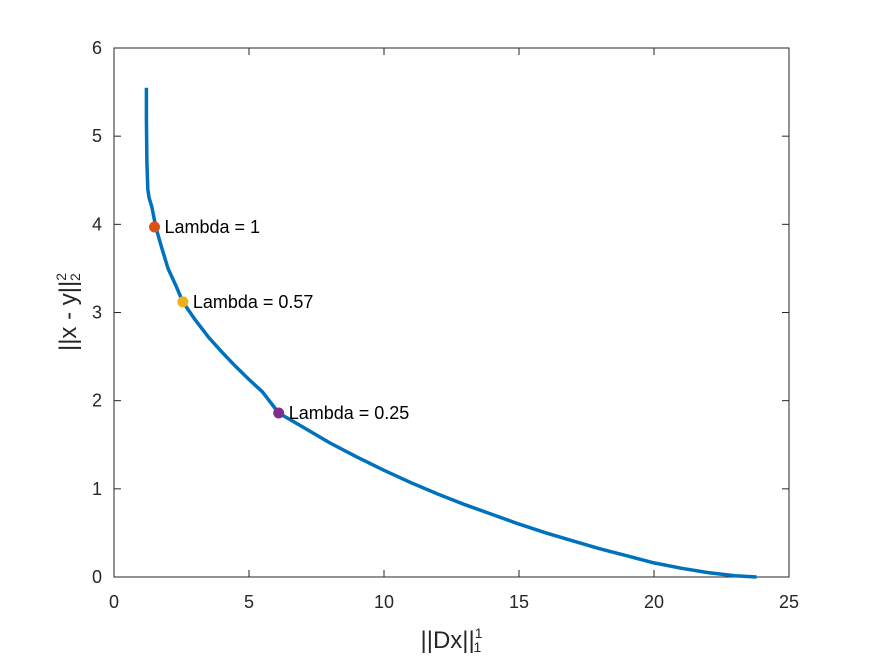 Image resolution: width=872 pixels, height=659 pixels. What do you see at coordinates (654, 602) in the screenshot?
I see `x-tick-label: 20` at bounding box center [654, 602].